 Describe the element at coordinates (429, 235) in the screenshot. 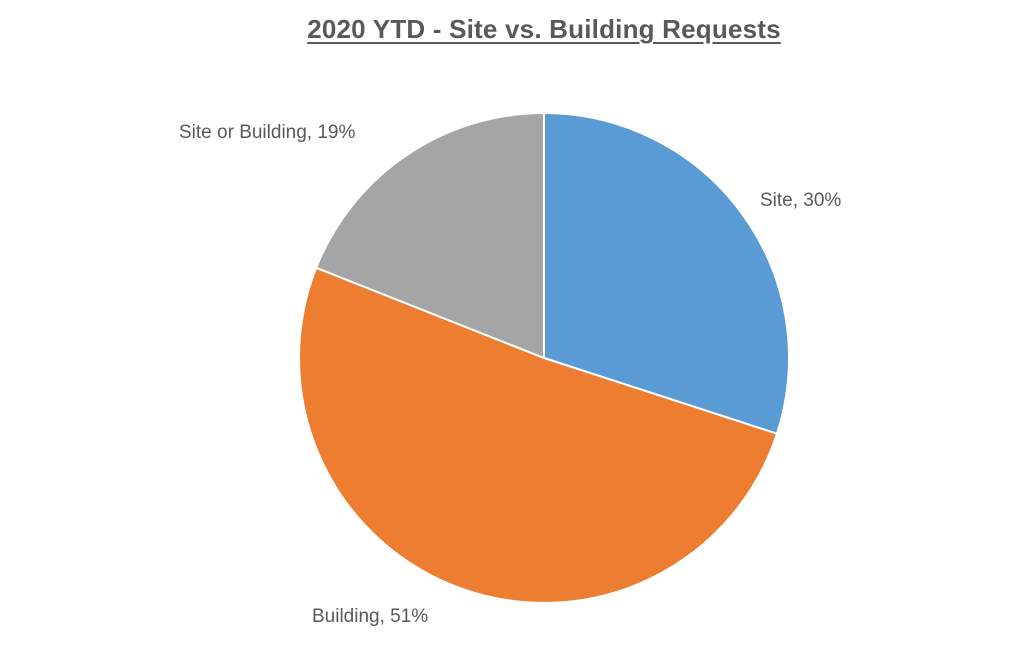

I see `pie-slice-site-or-building` at that location.